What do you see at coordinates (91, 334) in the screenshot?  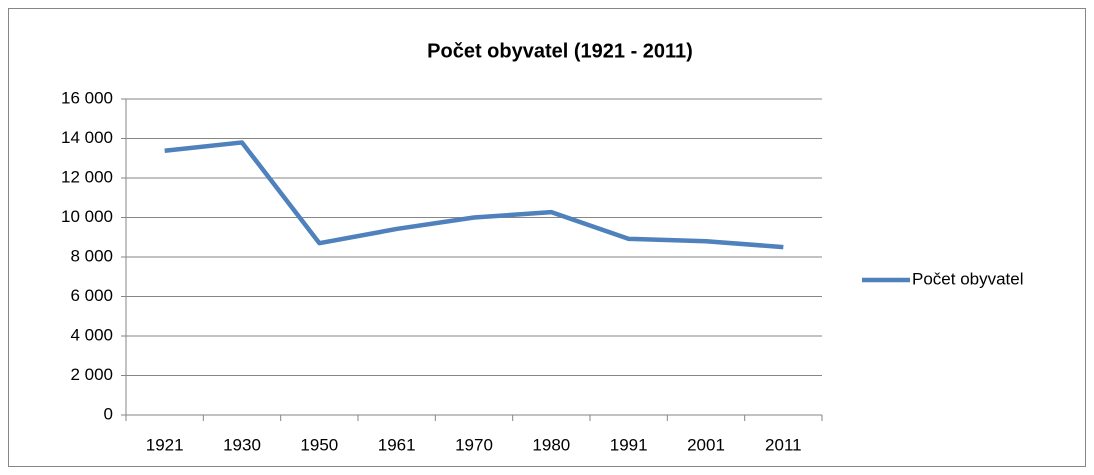 I see `y-tick-label: 4 000` at bounding box center [91, 334].